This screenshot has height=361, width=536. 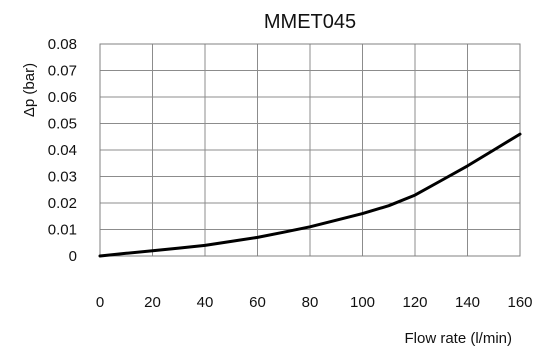 I want to click on x-tick-label: 60, so click(x=257, y=302).